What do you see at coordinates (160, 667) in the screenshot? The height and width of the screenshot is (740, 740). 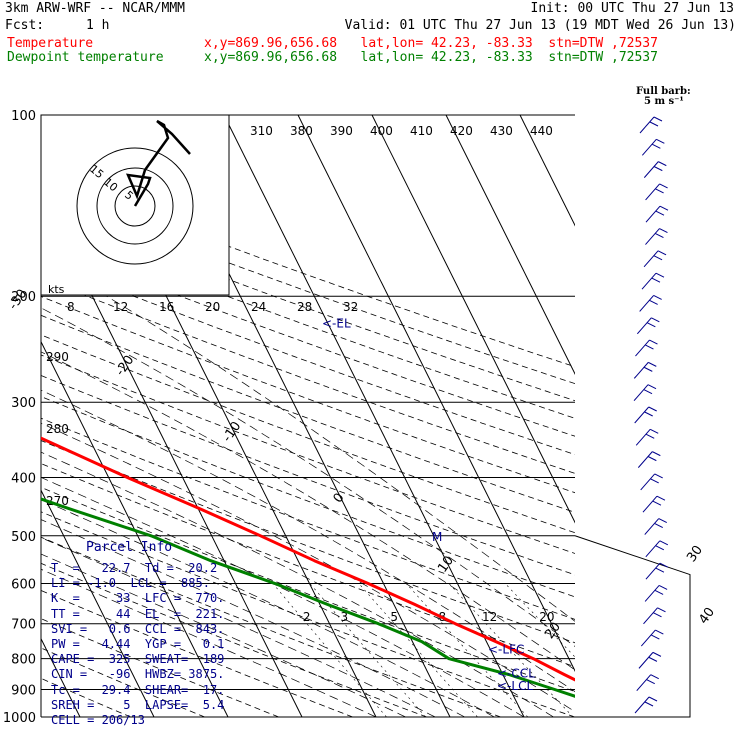 I see `dry-adiabat-line` at bounding box center [160, 667].